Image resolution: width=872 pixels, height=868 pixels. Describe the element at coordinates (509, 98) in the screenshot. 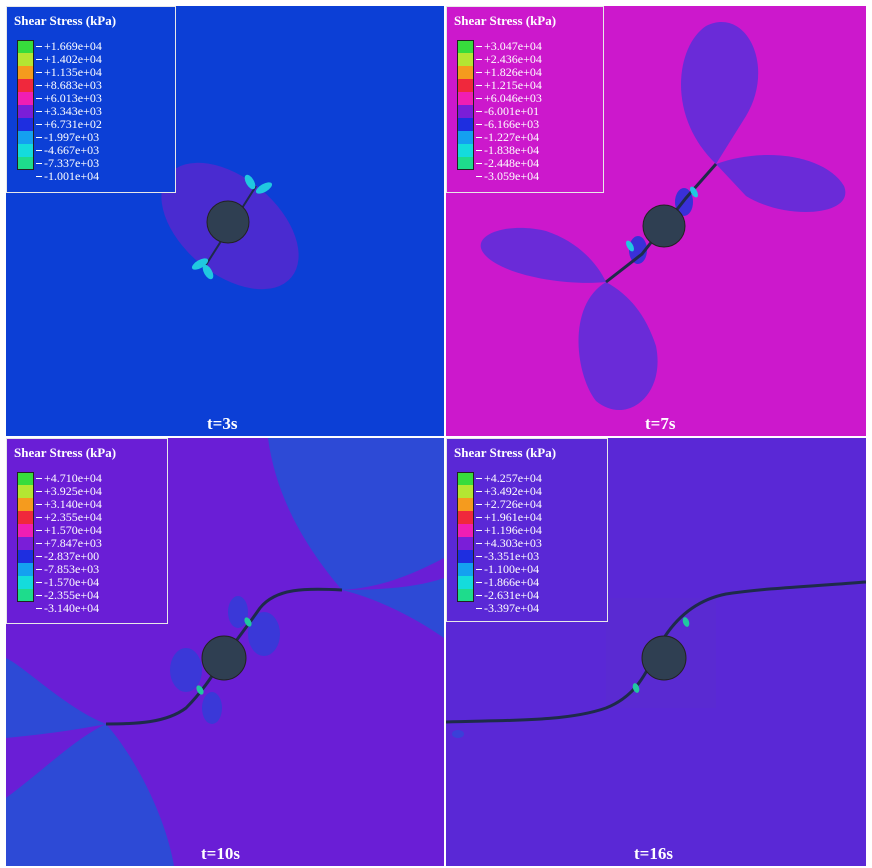

I see `legend-value: +6.046e+03` at that location.